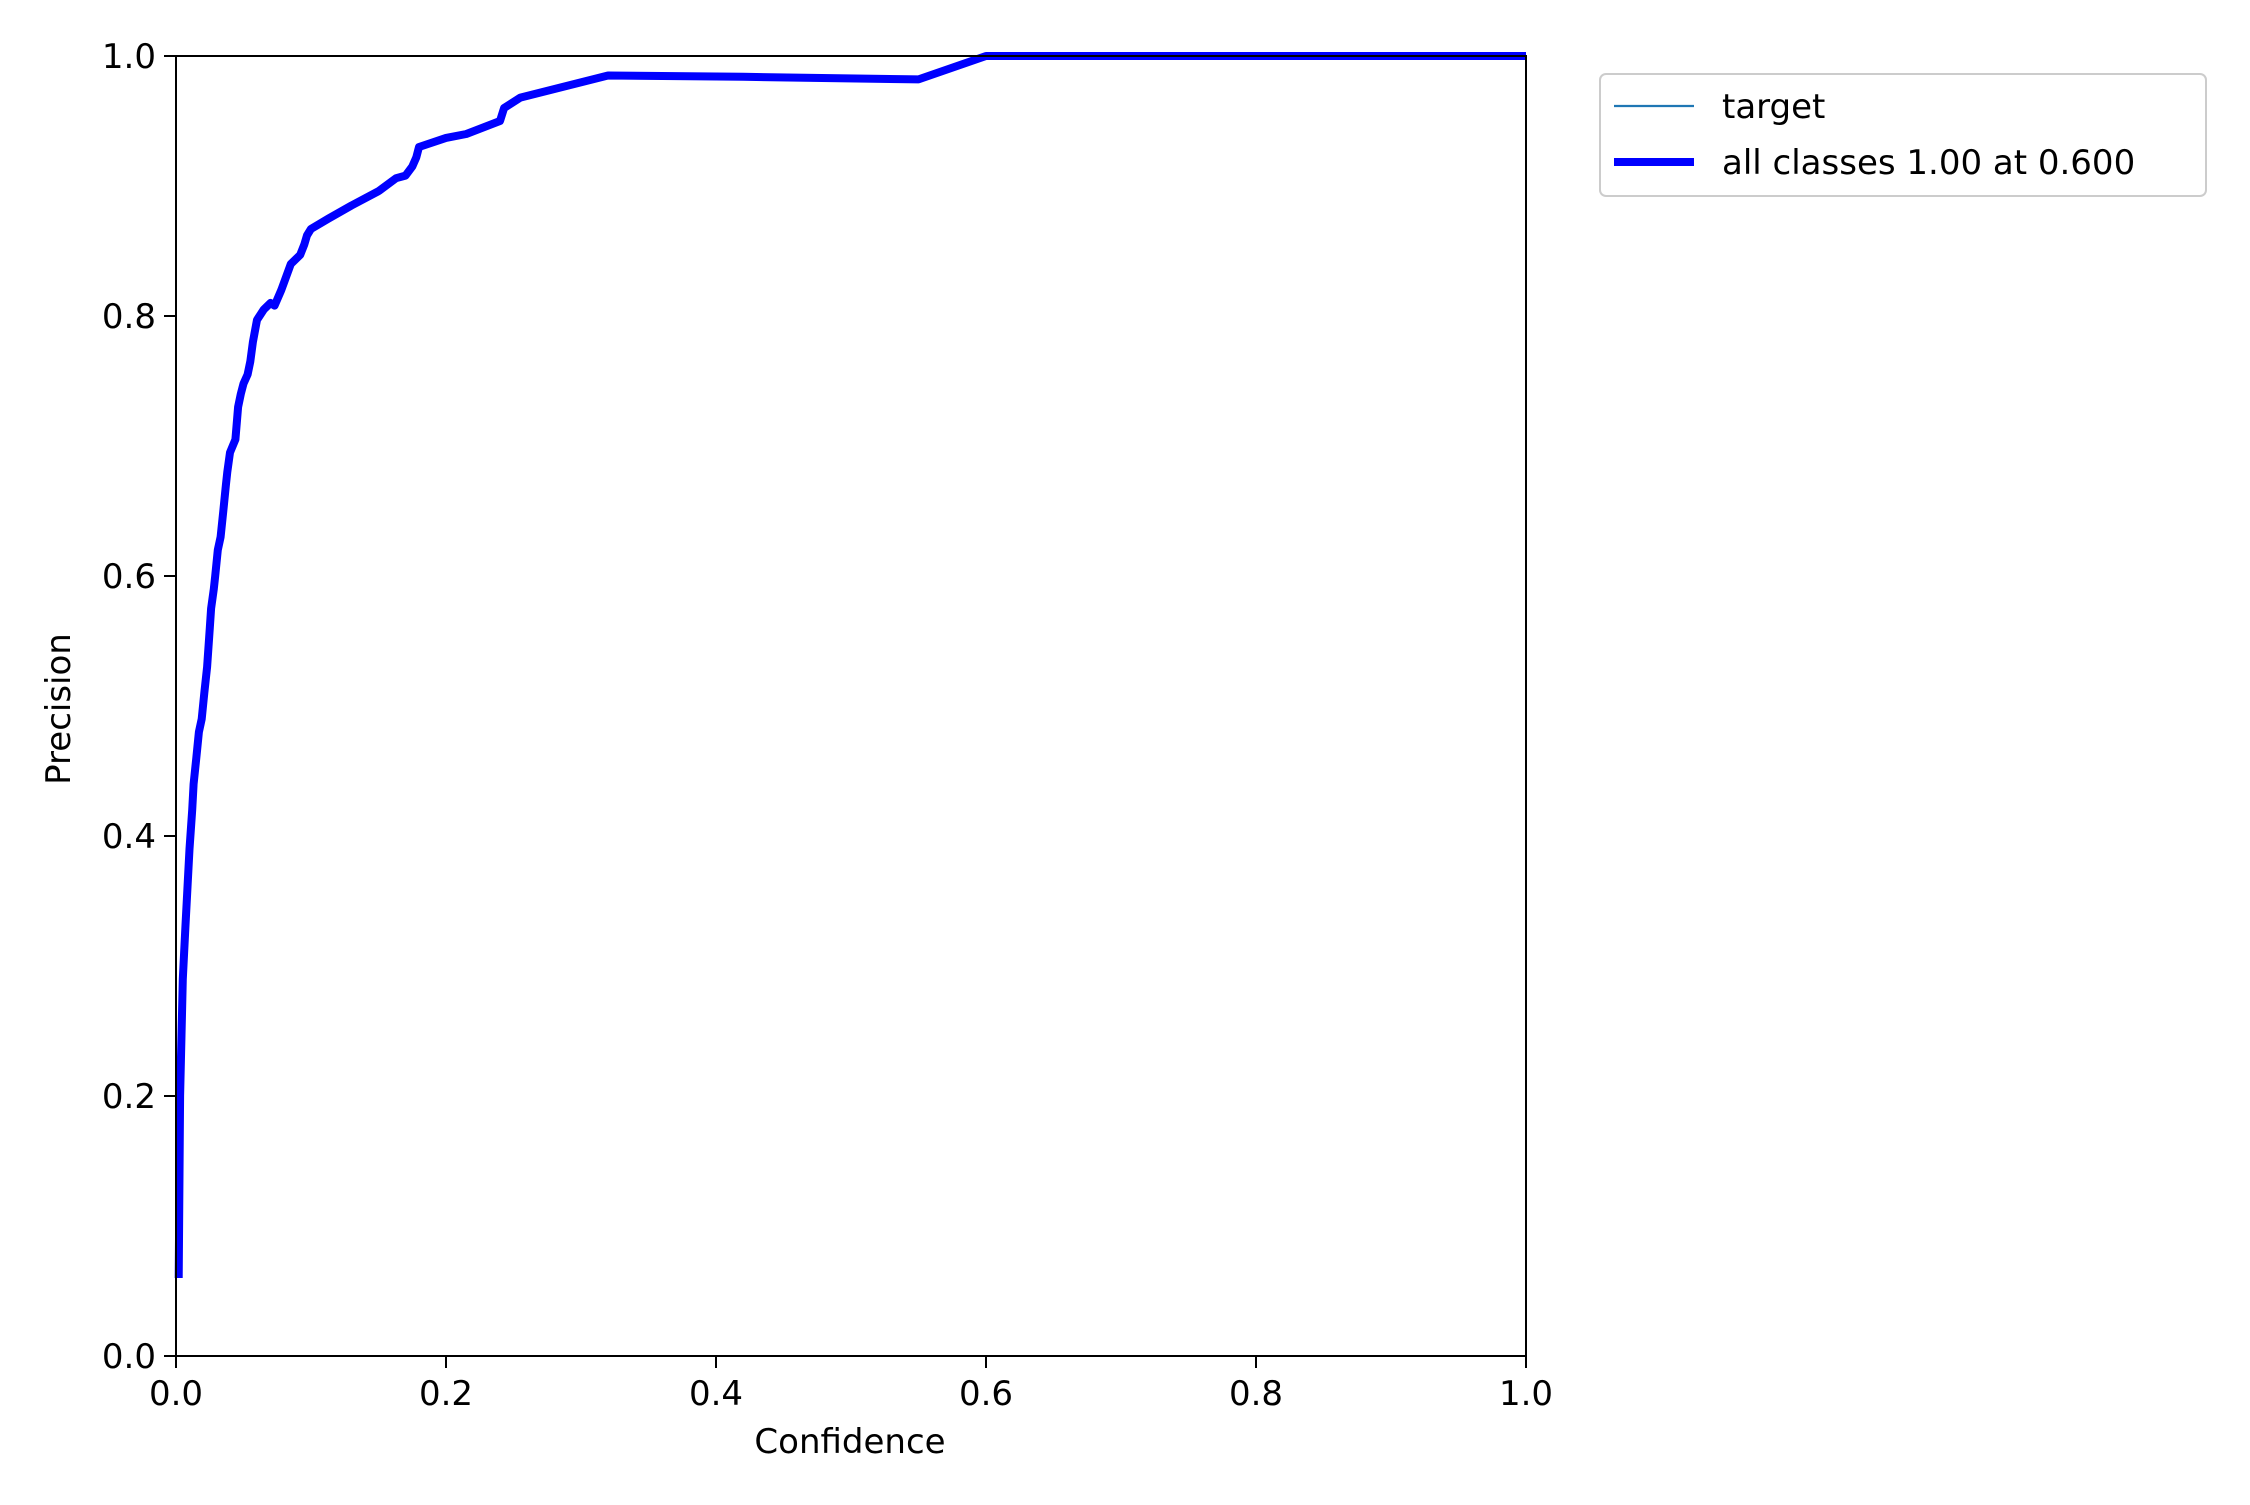  I want to click on legend: target all classes 1.00 at 0.600, so click(1903, 135).